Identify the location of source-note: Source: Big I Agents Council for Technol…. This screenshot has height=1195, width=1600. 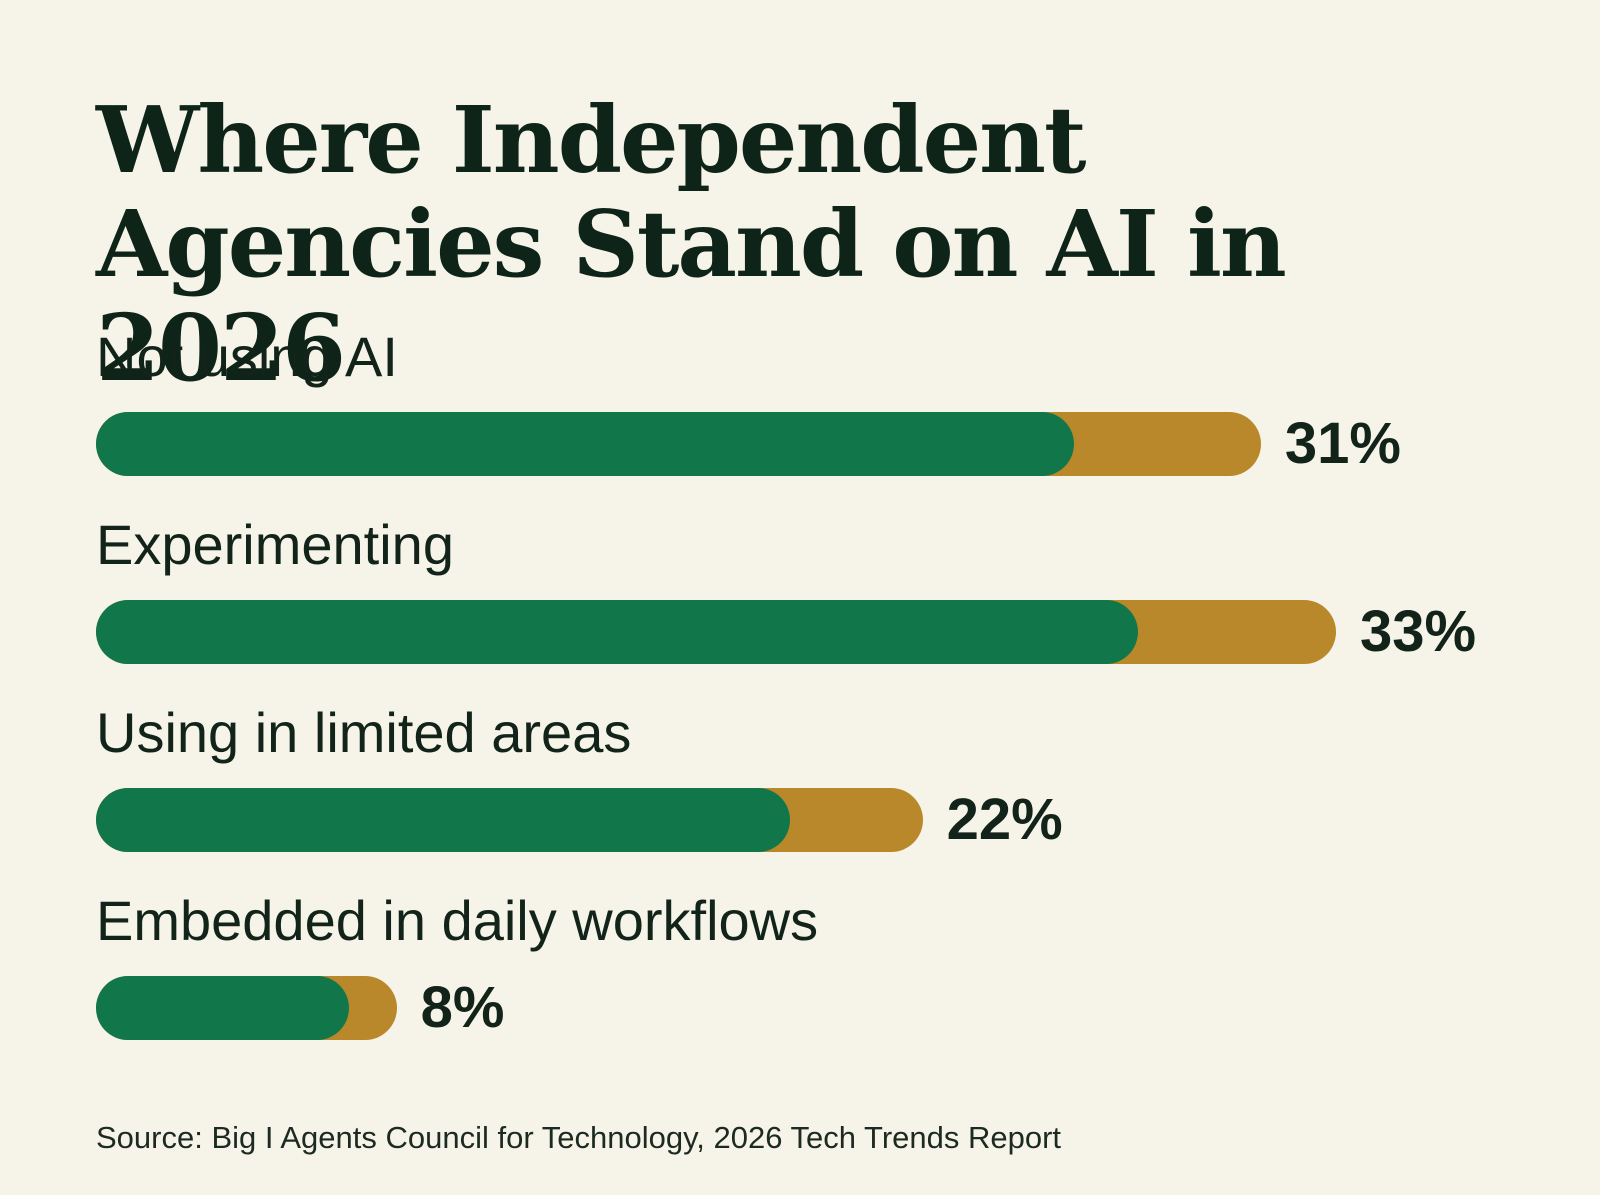
(579, 1137).